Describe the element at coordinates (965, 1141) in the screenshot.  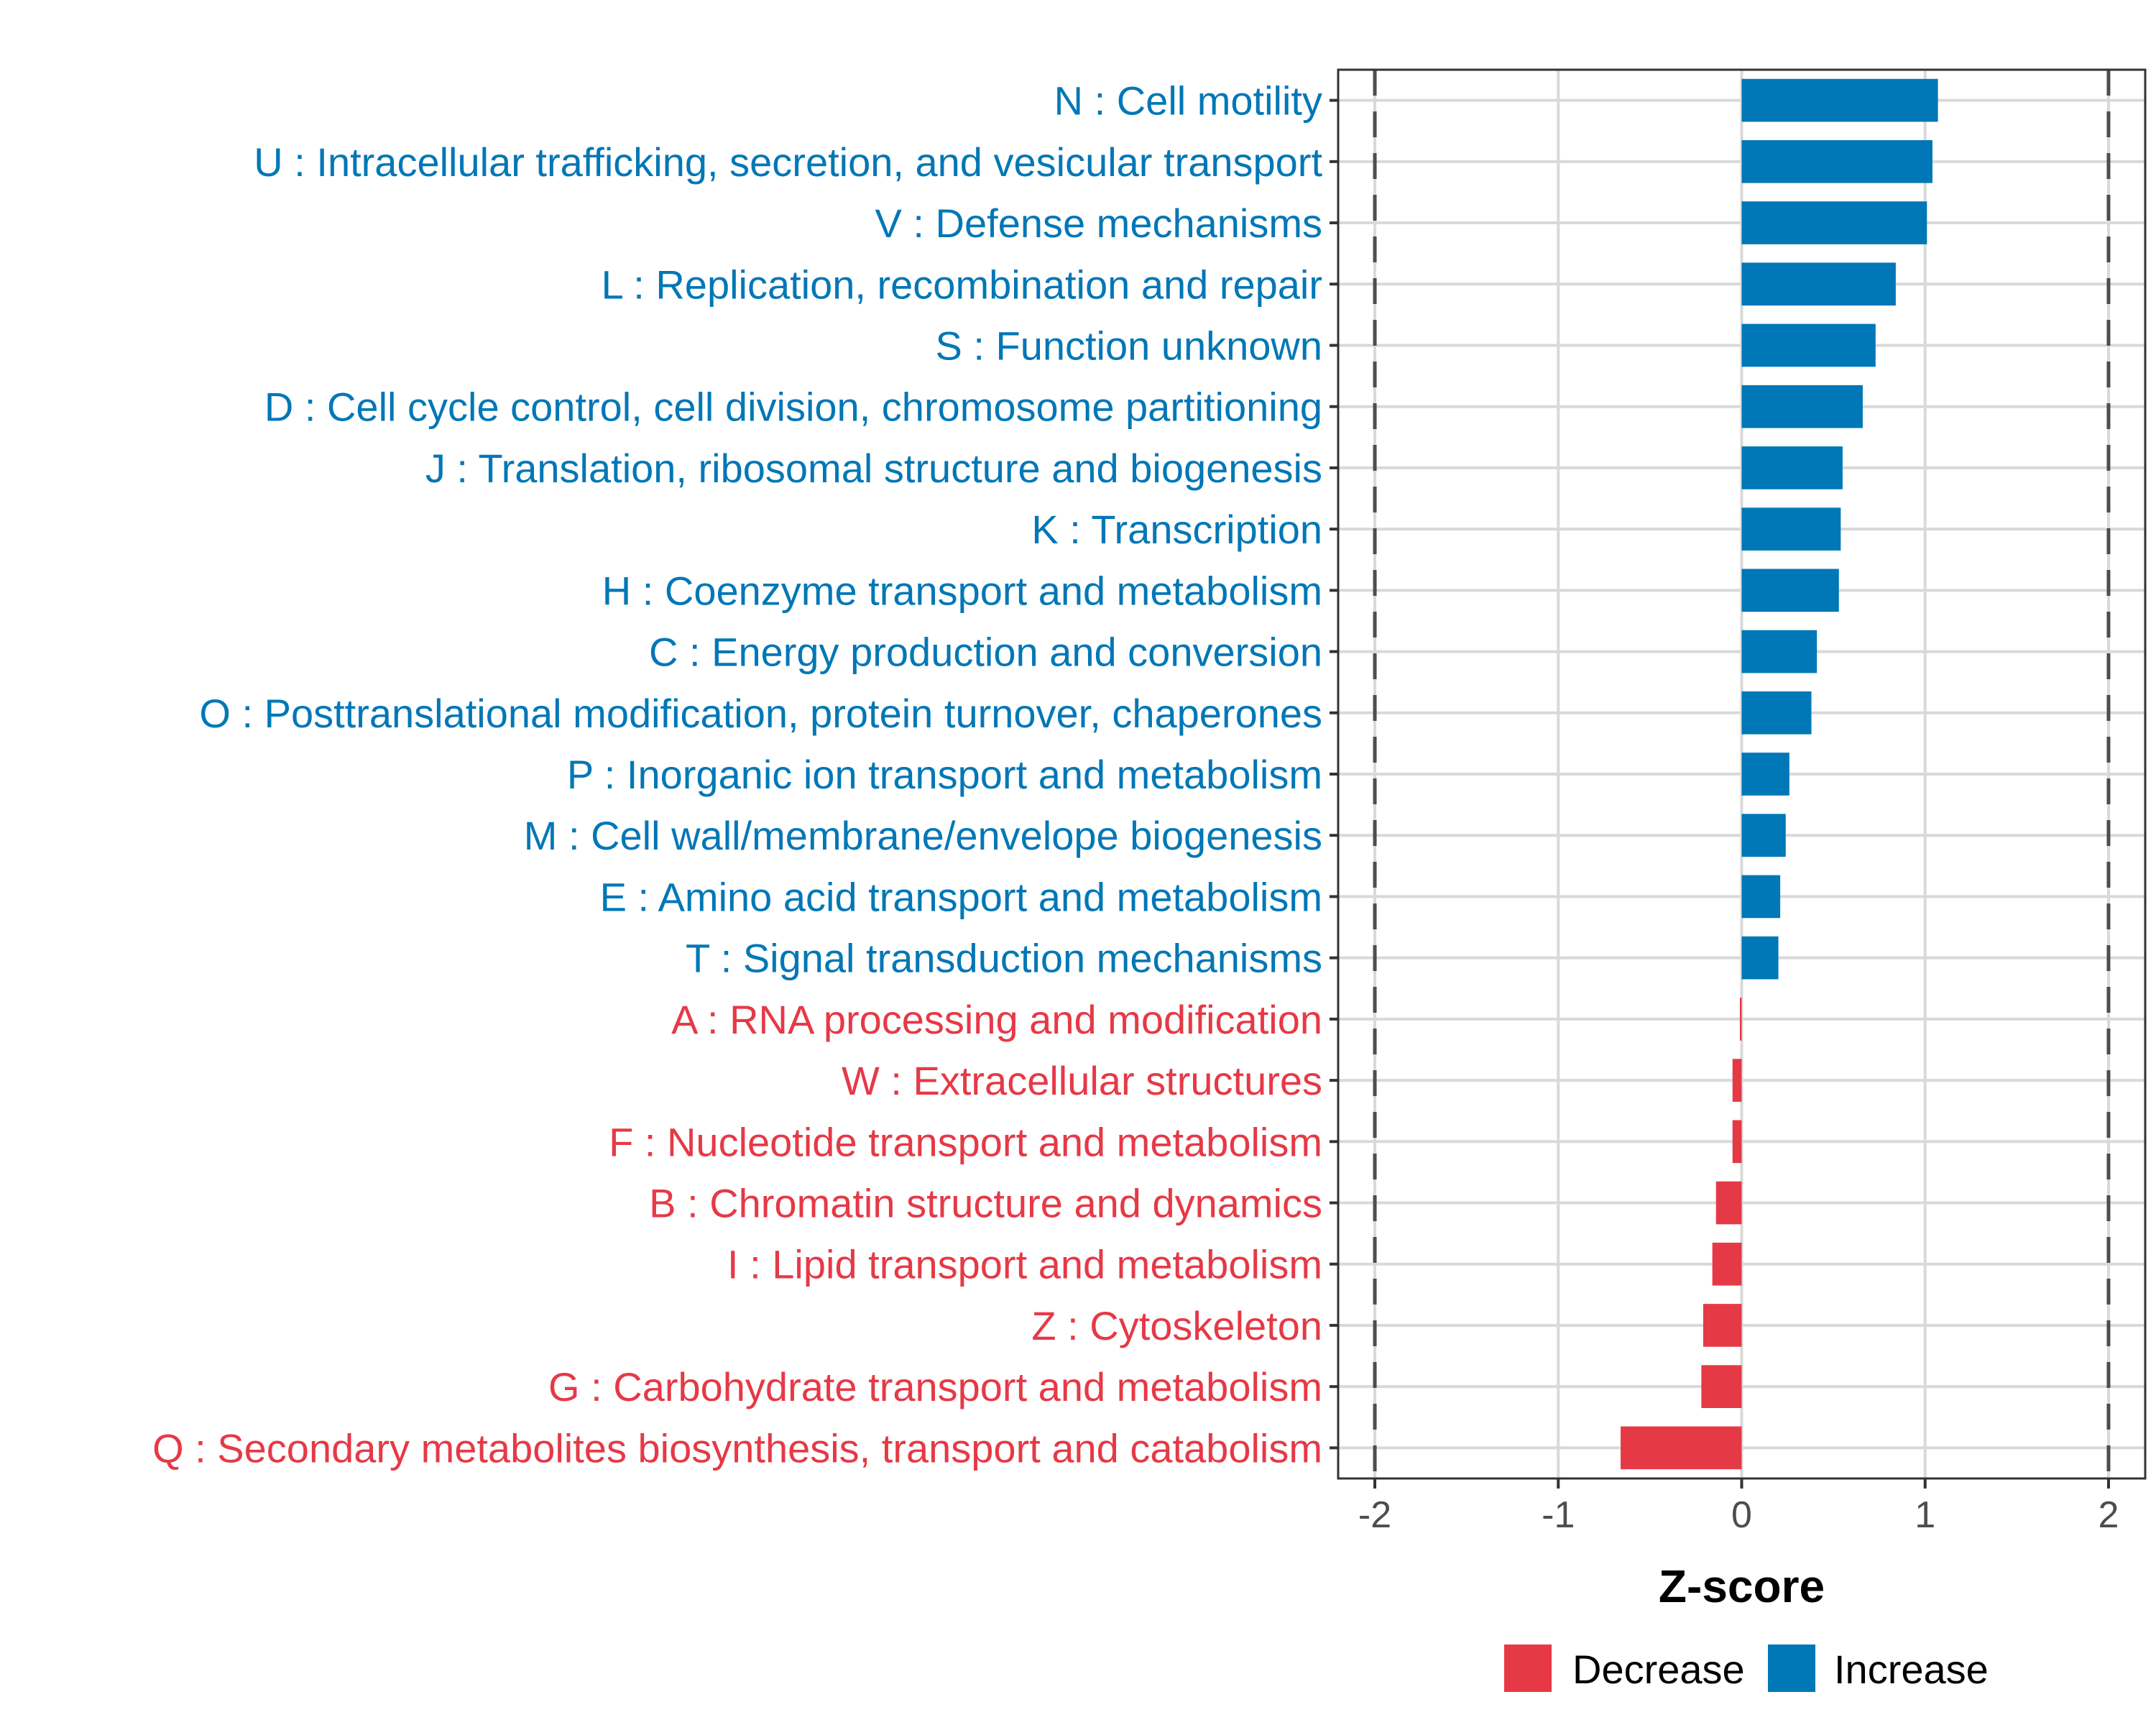
I see `y-tick-label: F : Nucleotide transport and metabolism` at that location.